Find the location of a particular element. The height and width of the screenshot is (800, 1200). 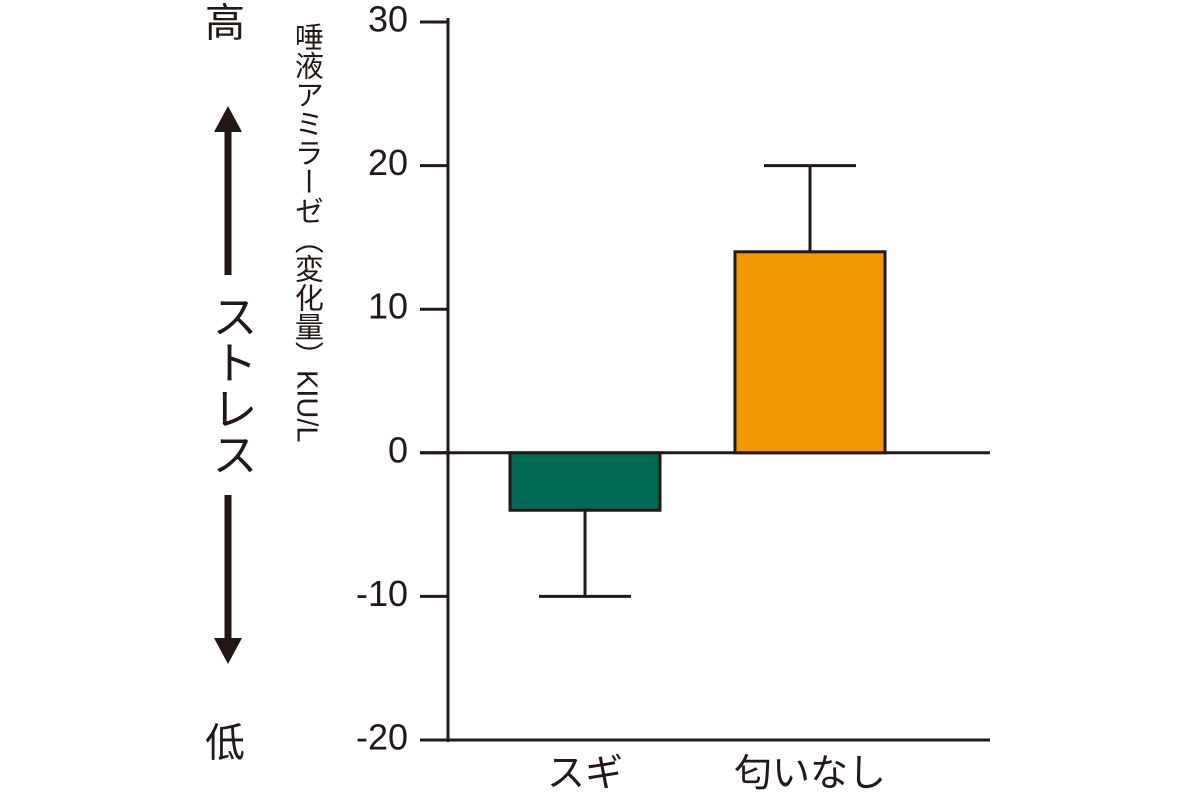

y-tick-label: 0 is located at coordinates (398, 449).